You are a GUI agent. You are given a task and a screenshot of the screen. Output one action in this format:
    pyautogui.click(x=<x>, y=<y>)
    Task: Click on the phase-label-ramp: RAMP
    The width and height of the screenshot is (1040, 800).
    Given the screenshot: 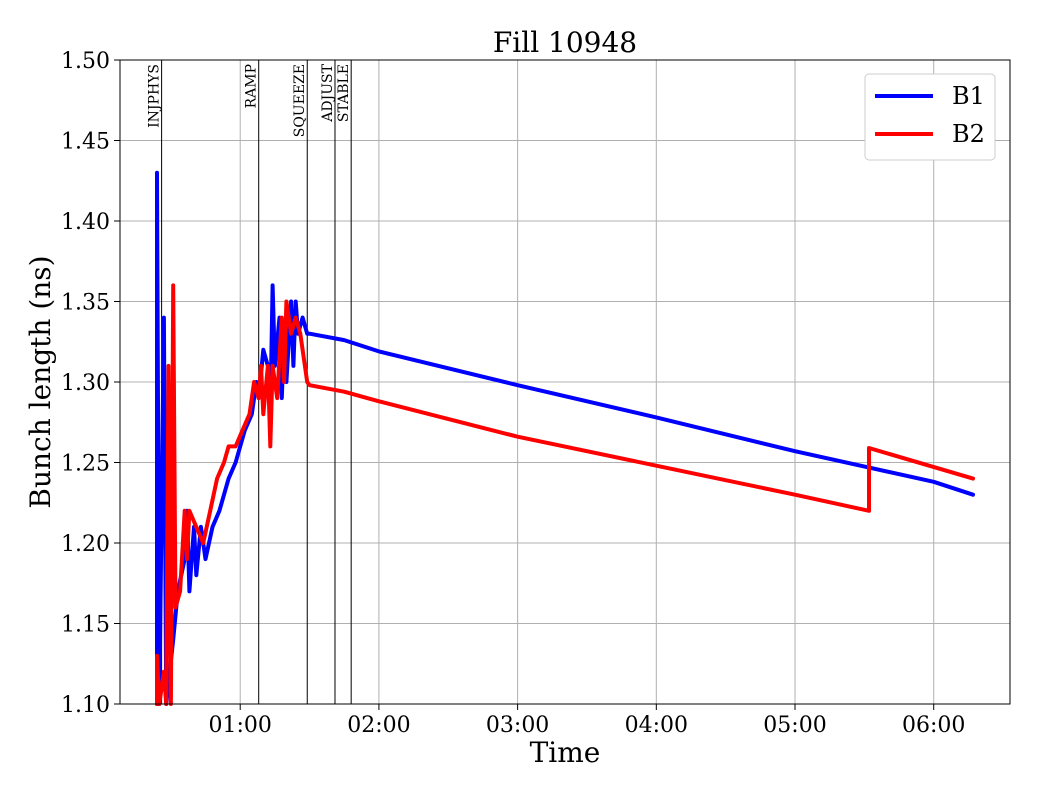 What is the action you would take?
    pyautogui.click(x=252, y=86)
    